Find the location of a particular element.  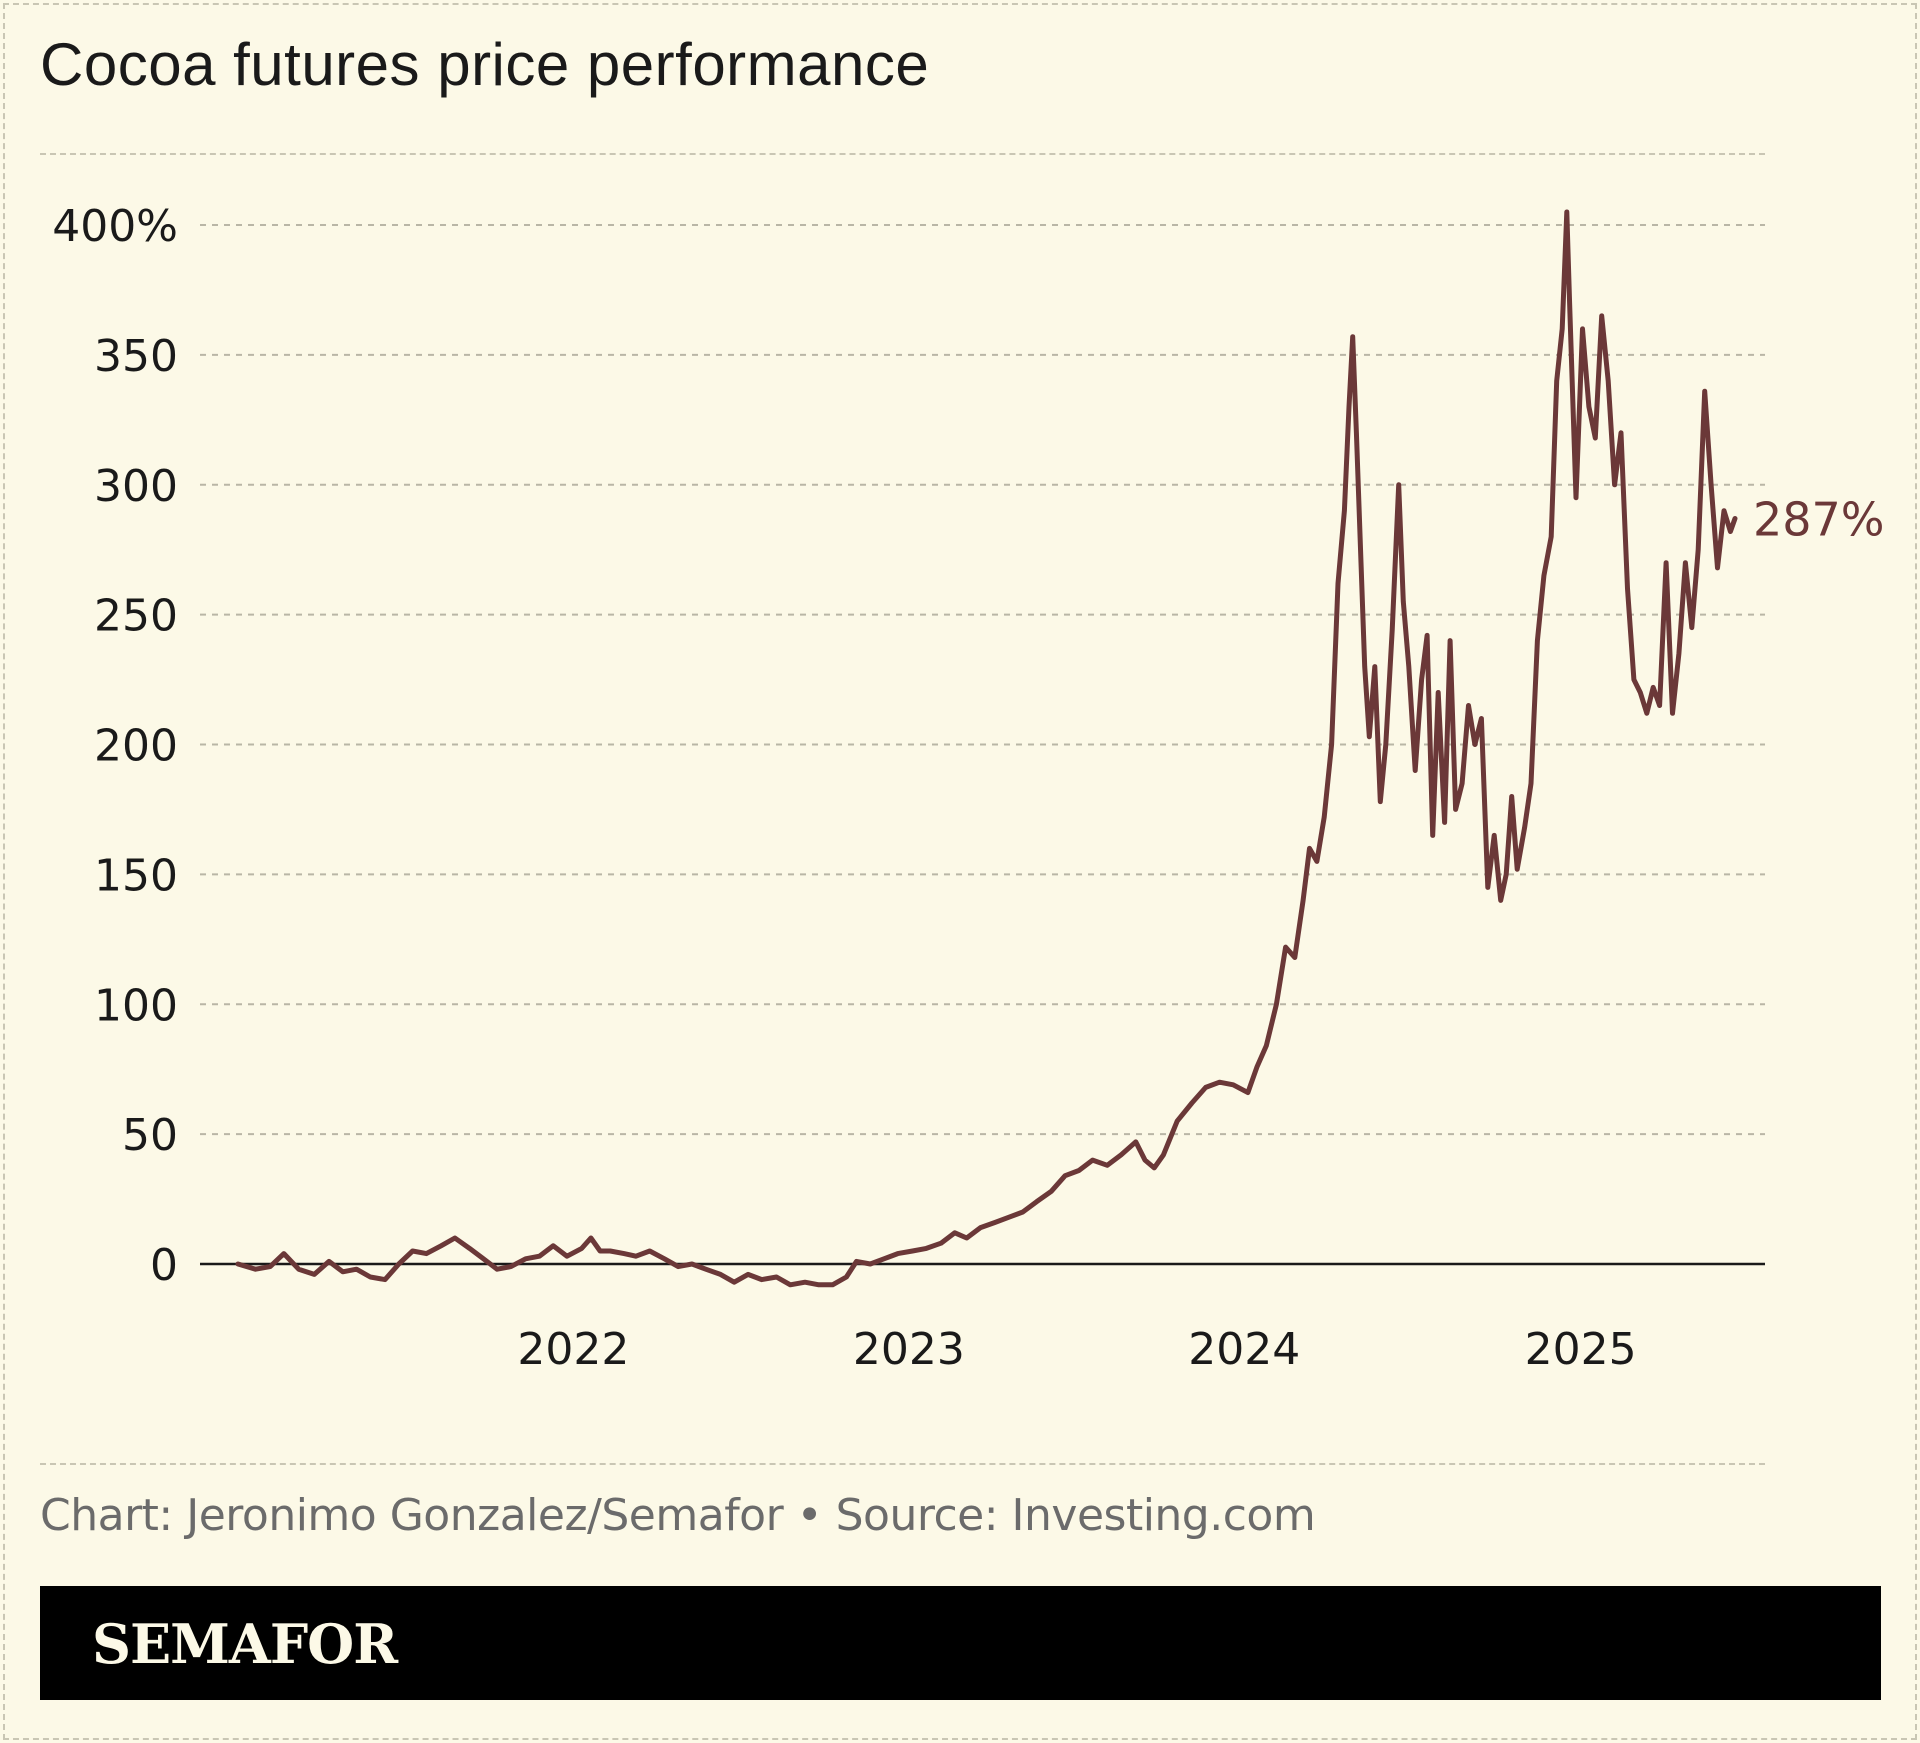

y-axis-ticks: 400% 350 300 250 200 150 100 50 0 is located at coordinates (115, 746).